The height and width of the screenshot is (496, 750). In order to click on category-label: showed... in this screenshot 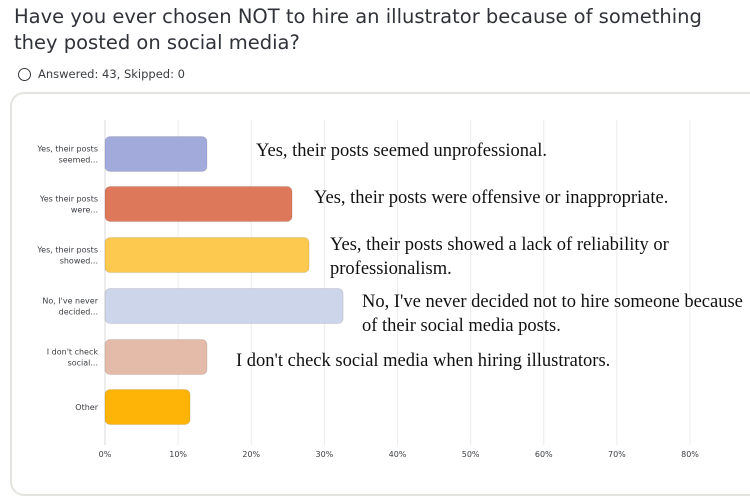, I will do `click(79, 261)`.